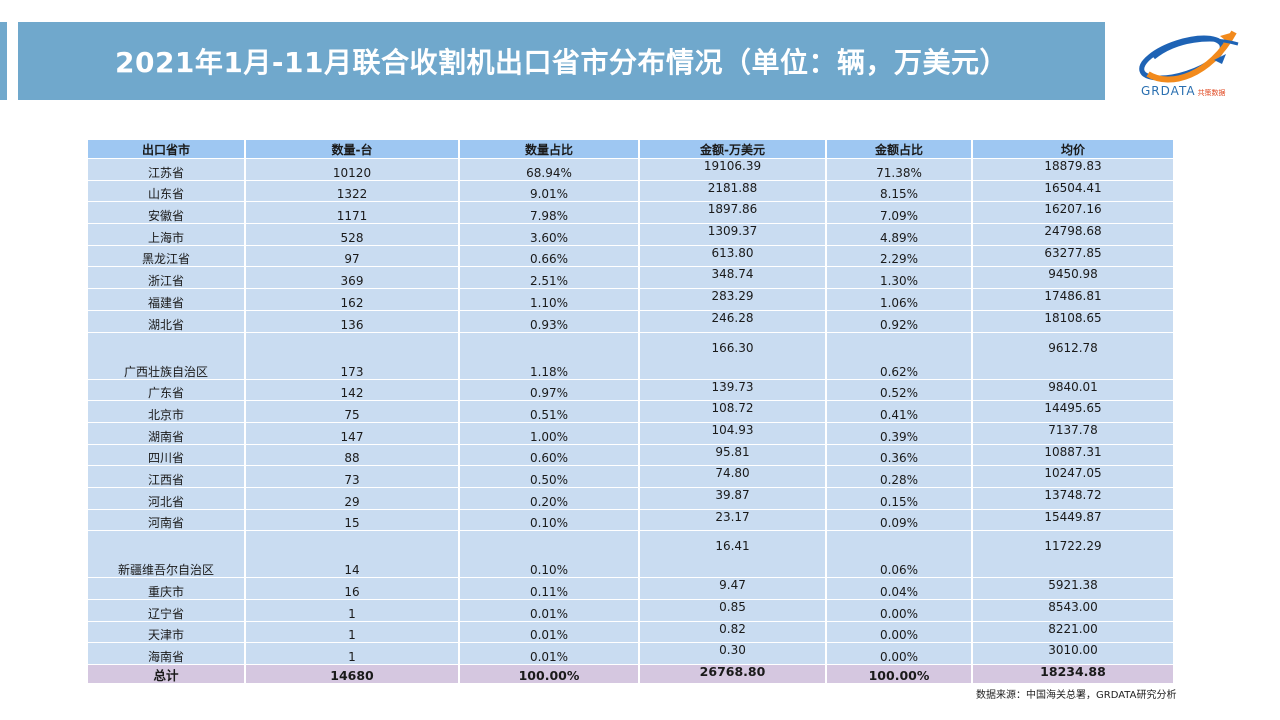 This screenshot has width=1280, height=720. I want to click on cell-amount-share: 8.15%, so click(899, 191).